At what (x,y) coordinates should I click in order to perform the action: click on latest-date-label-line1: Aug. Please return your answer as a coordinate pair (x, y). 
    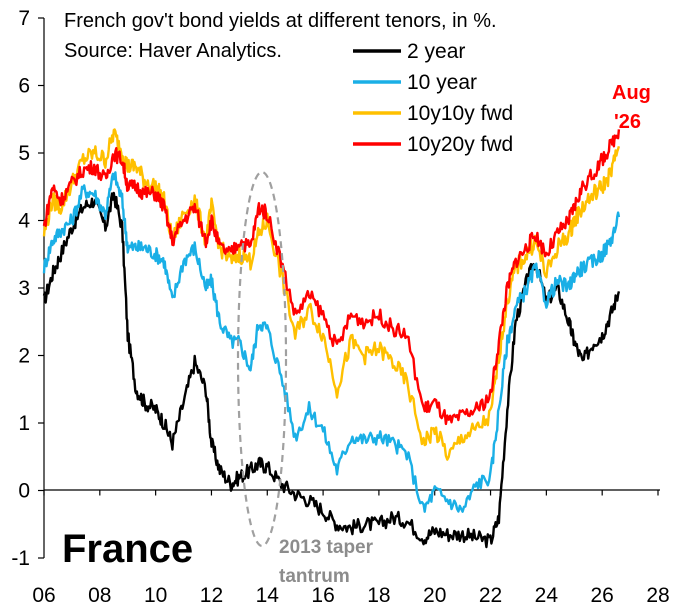
    Looking at the image, I should click on (631, 93).